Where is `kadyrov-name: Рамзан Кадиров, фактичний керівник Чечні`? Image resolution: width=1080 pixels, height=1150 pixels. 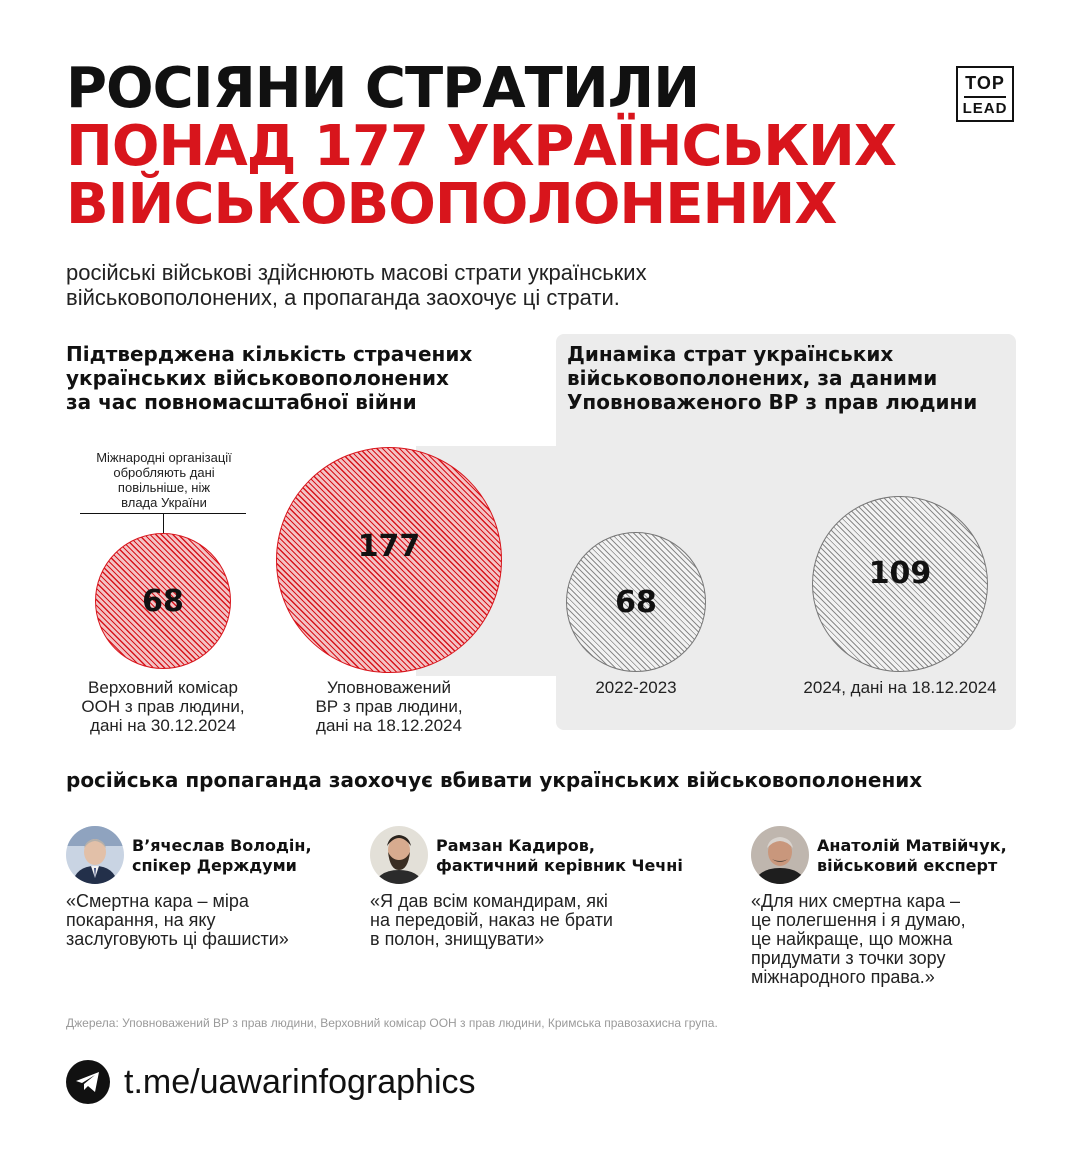 kadyrov-name: Рамзан Кадиров, фактичний керівник Чечні is located at coordinates (571, 856).